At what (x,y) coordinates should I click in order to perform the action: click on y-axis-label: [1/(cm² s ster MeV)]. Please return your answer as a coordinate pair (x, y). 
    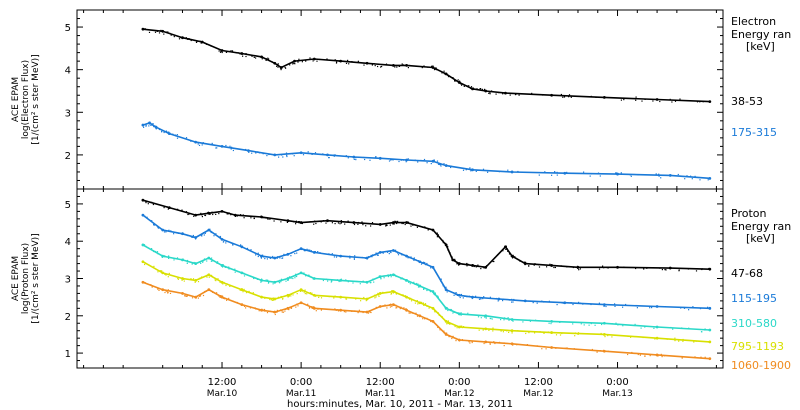
    Looking at the image, I should click on (36, 99).